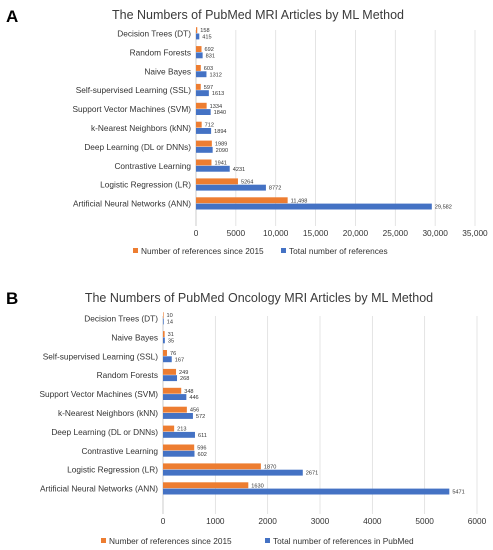  I want to click on chart-b-bar-since-2015-support-vector-machines-svm, so click(172, 390).